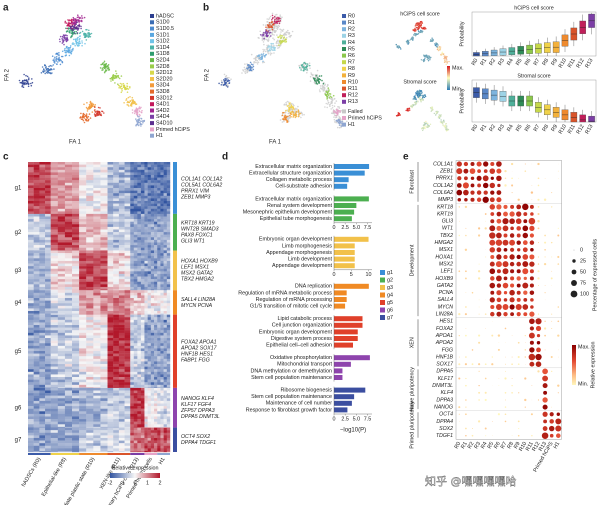 The height and width of the screenshot is (505, 600). Describe the element at coordinates (353, 82) in the screenshot. I see `legend-label: R10` at that location.